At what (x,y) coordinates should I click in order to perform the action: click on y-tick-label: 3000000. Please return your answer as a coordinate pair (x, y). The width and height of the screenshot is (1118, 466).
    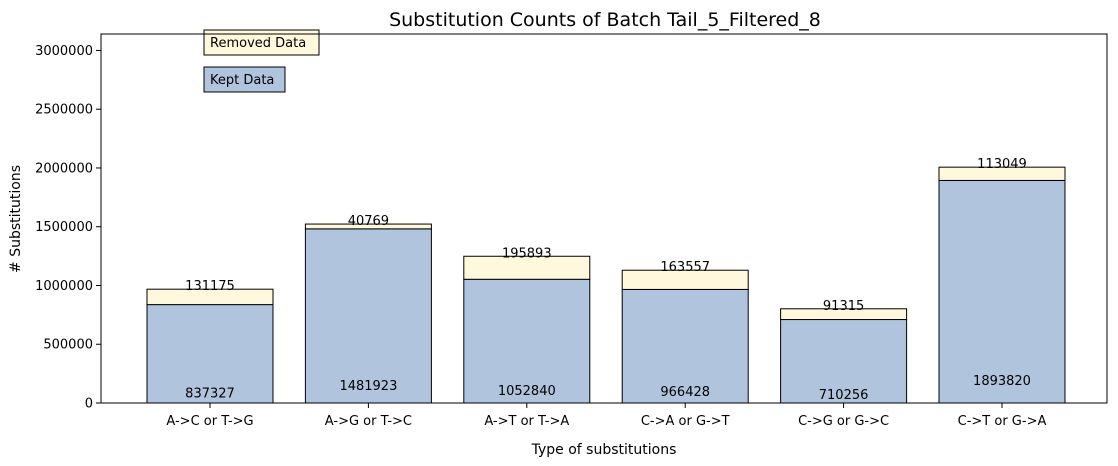
    Looking at the image, I should click on (64, 51).